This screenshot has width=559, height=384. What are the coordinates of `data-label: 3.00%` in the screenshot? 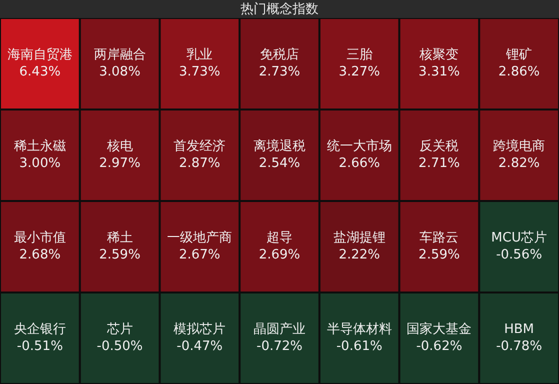 It's located at (40, 164).